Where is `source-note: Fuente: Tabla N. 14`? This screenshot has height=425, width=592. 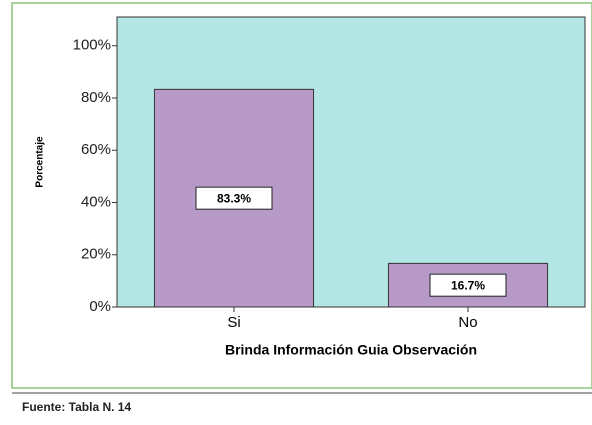 source-note: Fuente: Tabla N. 14 is located at coordinates (76, 407).